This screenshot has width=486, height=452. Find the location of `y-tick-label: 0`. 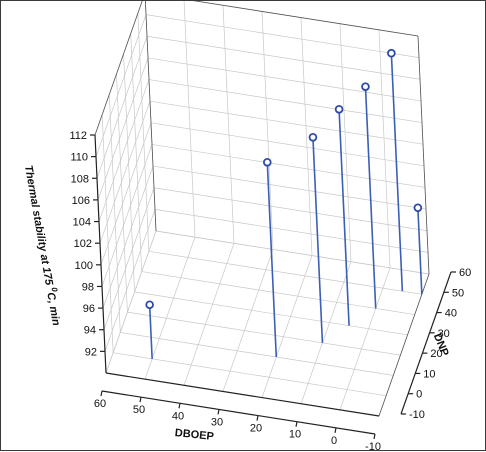

y-tick-label: 0 is located at coordinates (419, 395).